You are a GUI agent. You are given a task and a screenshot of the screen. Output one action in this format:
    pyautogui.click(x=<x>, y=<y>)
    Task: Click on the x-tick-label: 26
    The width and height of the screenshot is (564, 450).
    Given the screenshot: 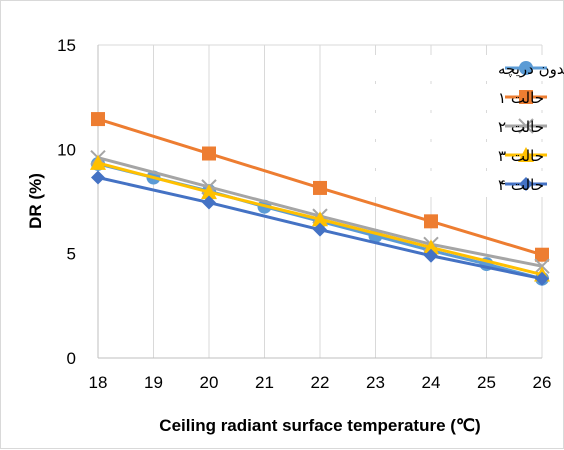 What is the action you would take?
    pyautogui.click(x=542, y=382)
    